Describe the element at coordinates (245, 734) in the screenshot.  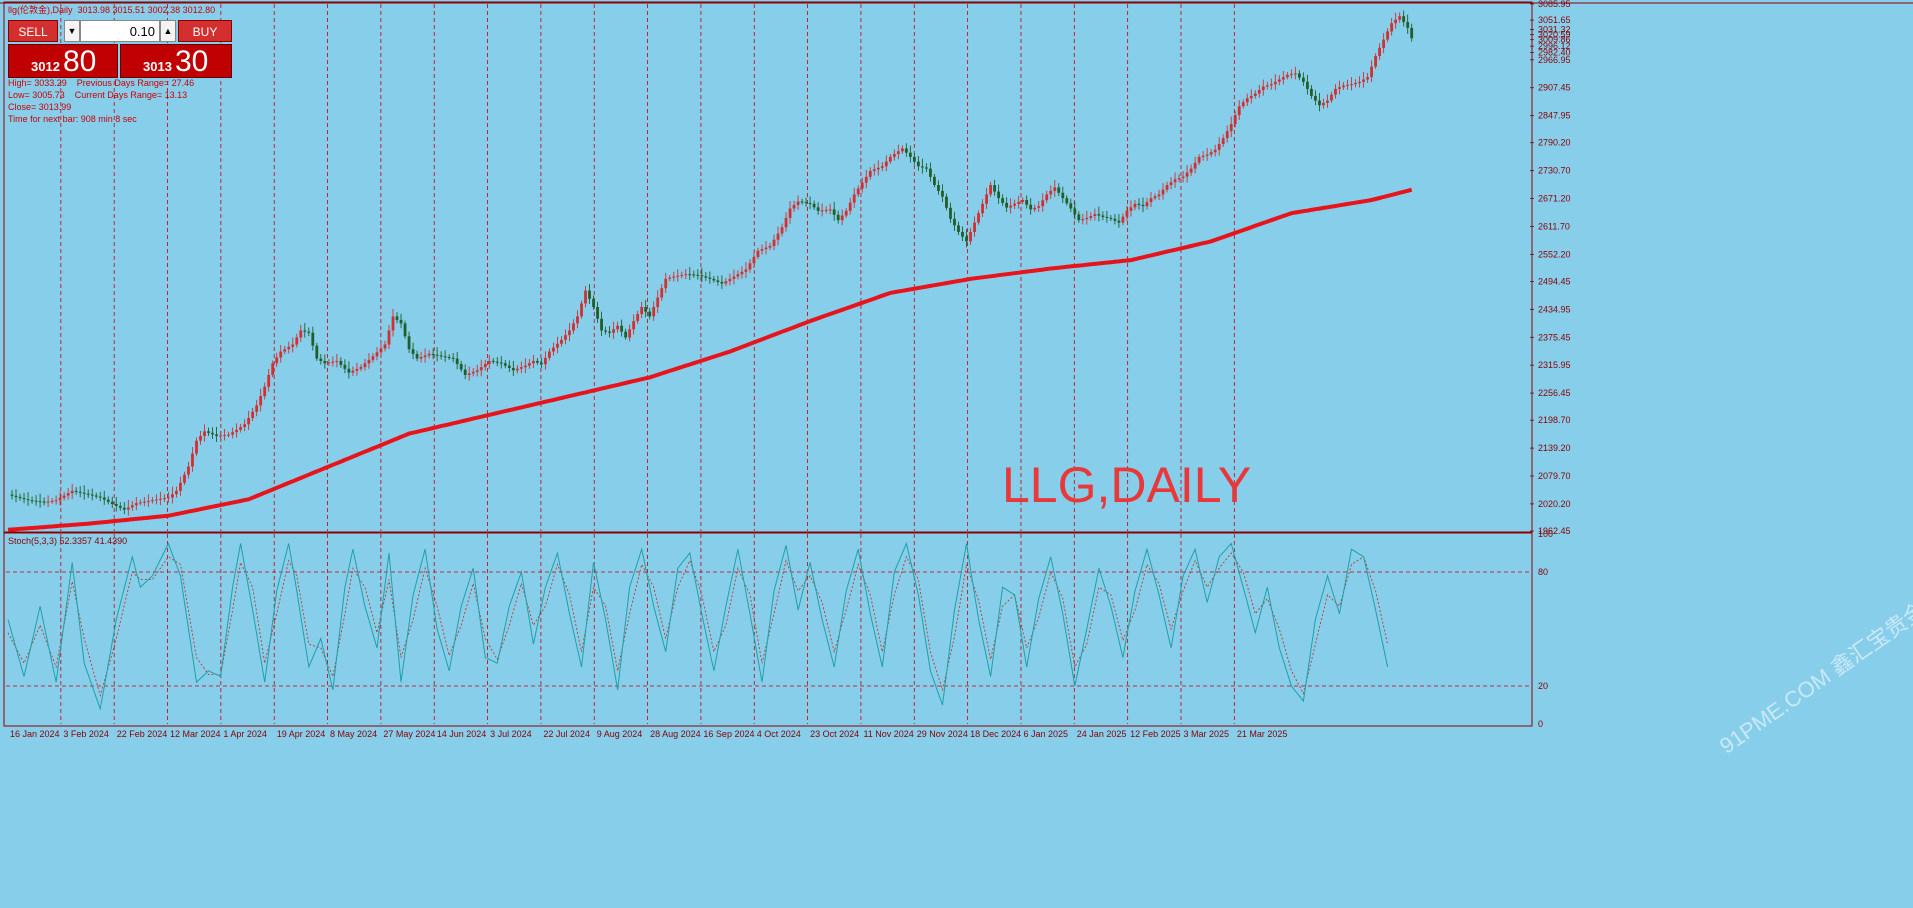
I see `date-tick-label: 1 Apr 2024` at that location.